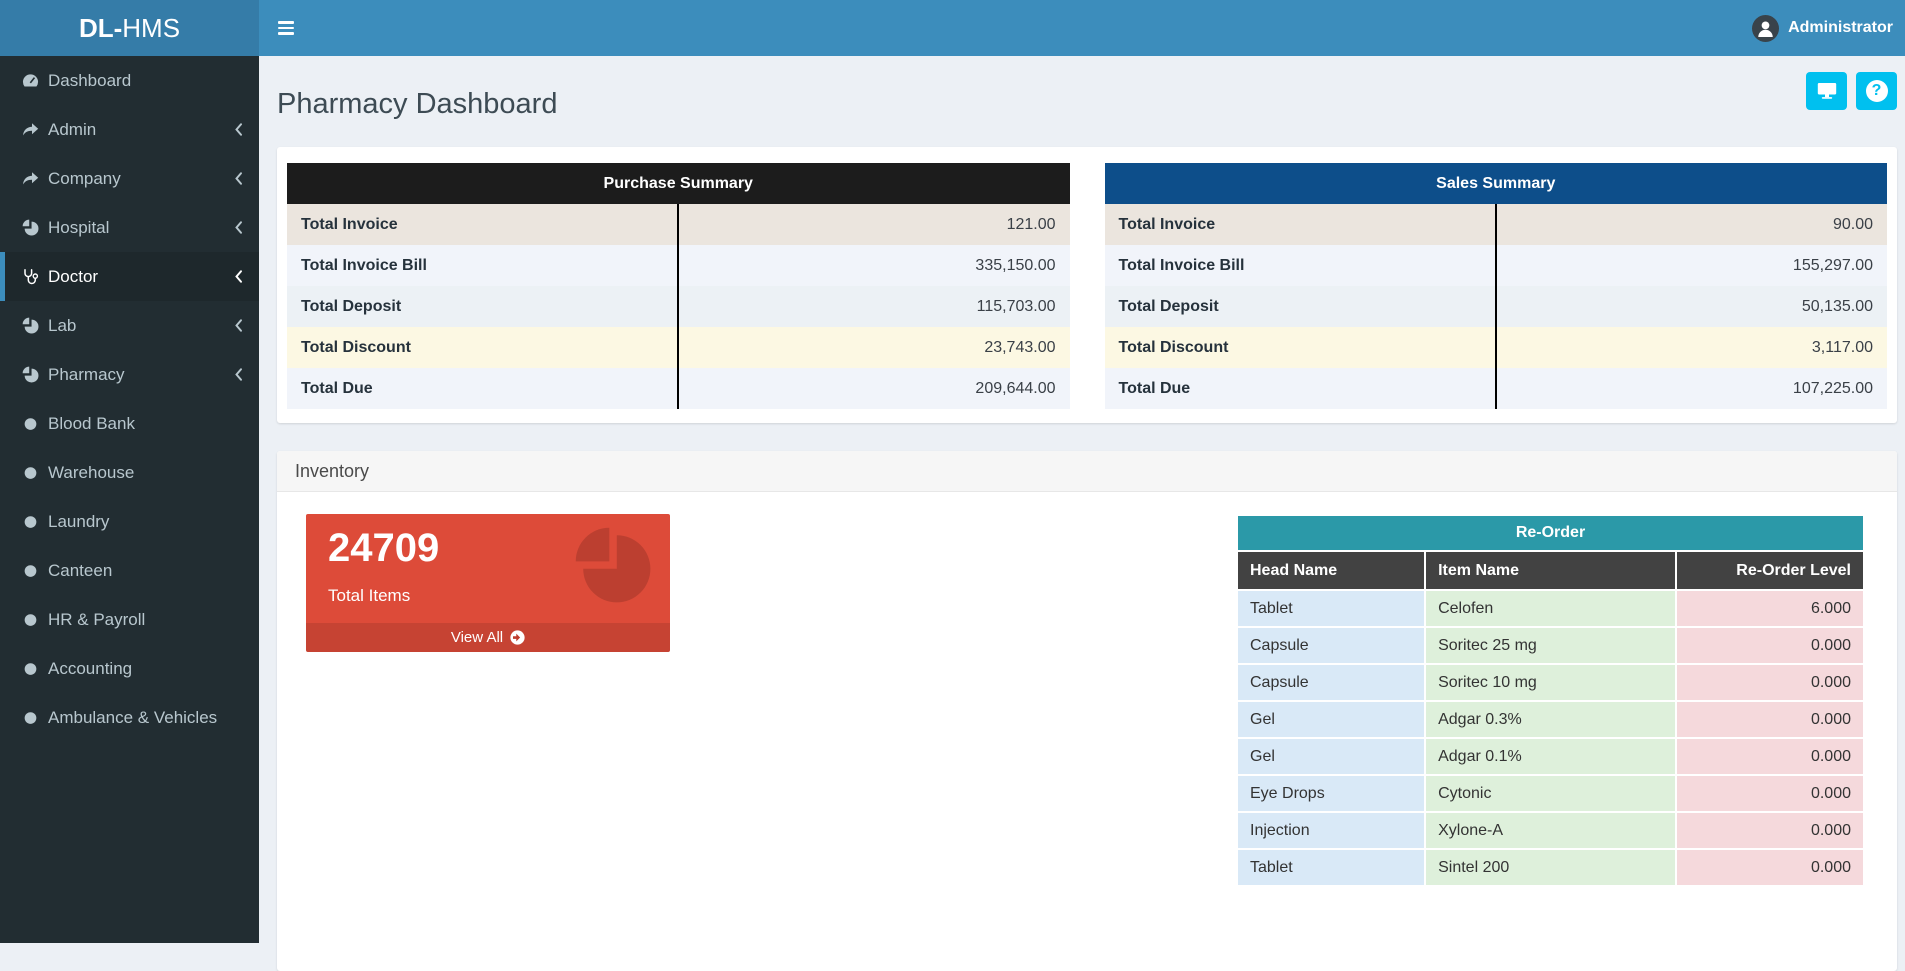  Describe the element at coordinates (1495, 224) in the screenshot. I see `table-row: Total Invoice 90.00` at that location.